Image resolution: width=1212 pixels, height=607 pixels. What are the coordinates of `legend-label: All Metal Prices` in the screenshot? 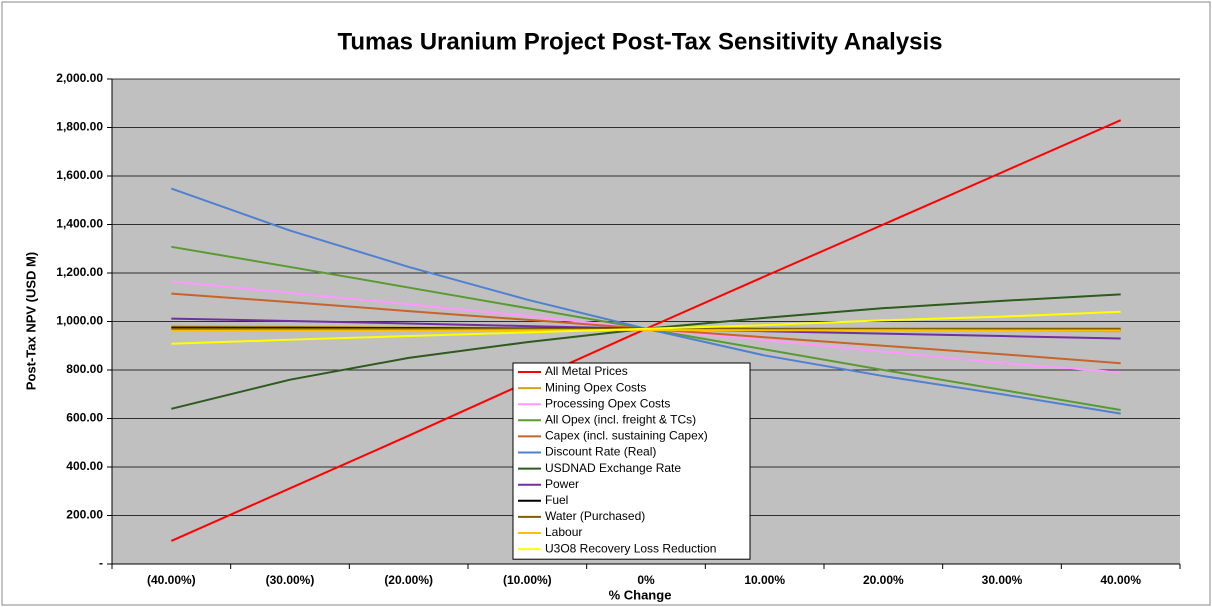 It's located at (586, 371).